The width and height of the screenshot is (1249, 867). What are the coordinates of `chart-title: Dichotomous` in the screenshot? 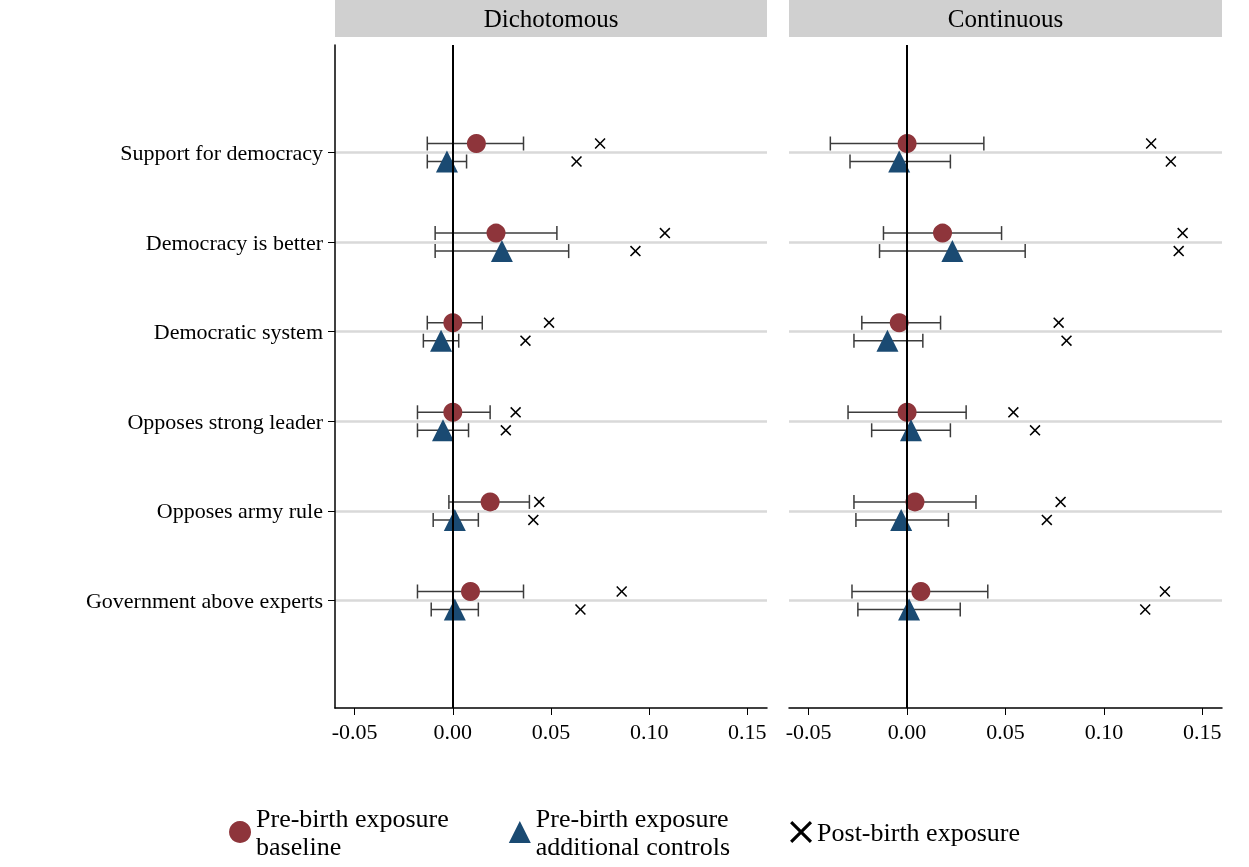 It's located at (551, 18).